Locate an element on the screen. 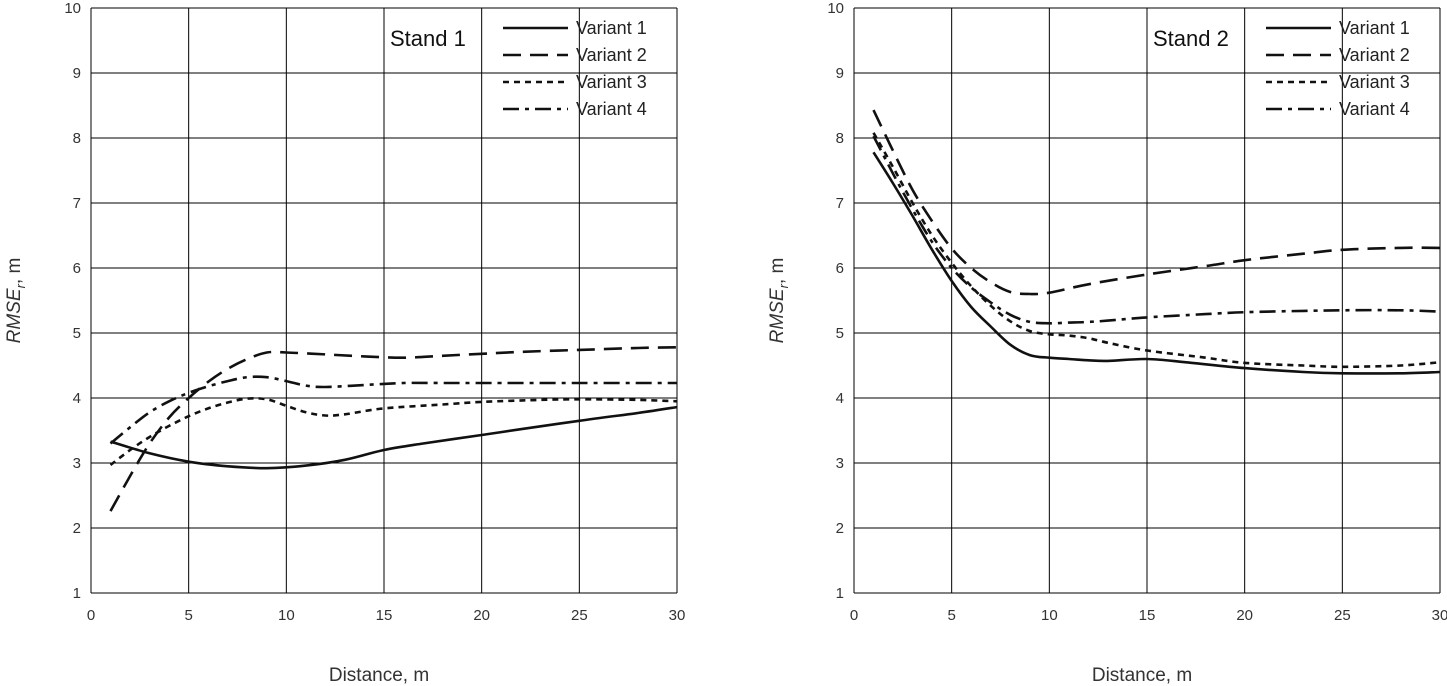 The width and height of the screenshot is (1447, 686). stand-1-legend-label-variant-1: Variant 1 is located at coordinates (611, 28).